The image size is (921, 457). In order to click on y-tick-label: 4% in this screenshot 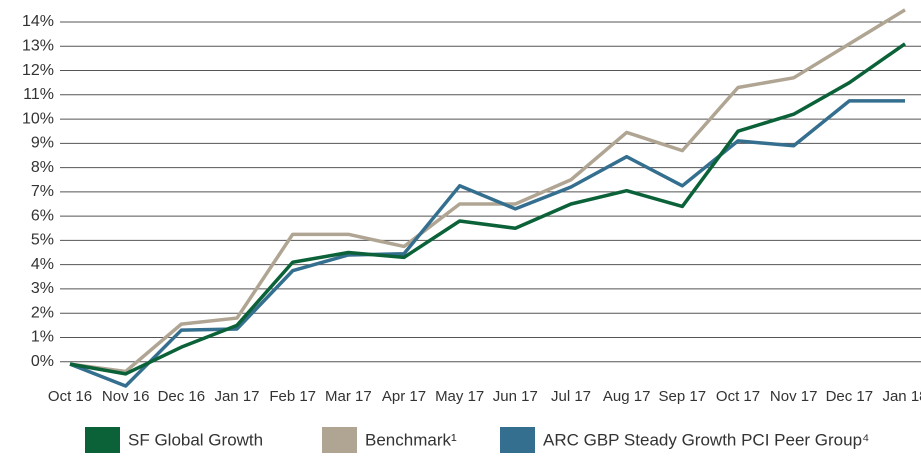, I will do `click(42, 264)`.